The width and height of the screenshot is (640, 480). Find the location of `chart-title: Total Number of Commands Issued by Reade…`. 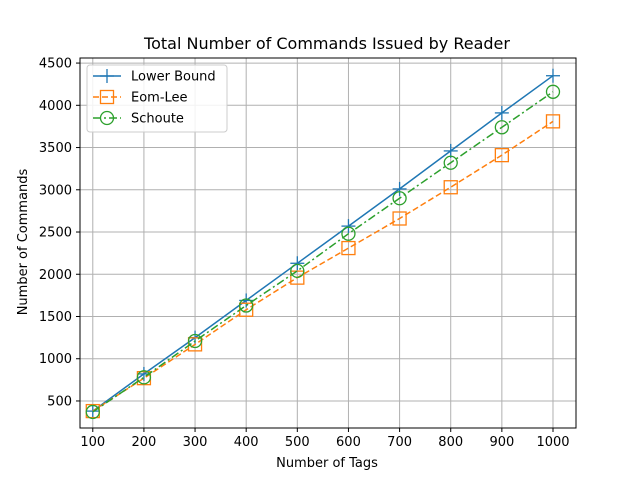

chart-title: Total Number of Commands Issued by Reade… is located at coordinates (326, 43).